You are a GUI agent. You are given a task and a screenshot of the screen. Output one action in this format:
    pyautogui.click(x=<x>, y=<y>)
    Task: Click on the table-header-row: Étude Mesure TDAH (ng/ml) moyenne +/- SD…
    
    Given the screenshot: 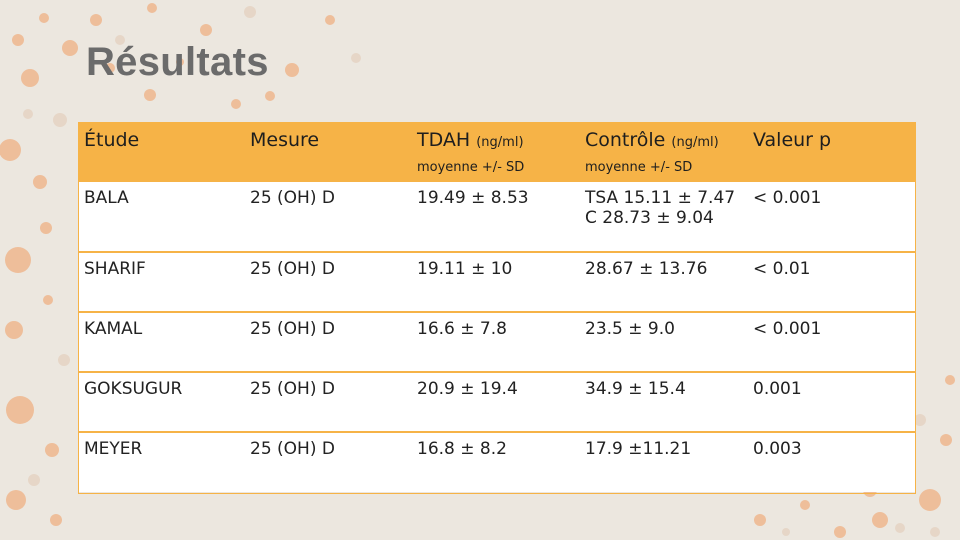 What is the action you would take?
    pyautogui.click(x=497, y=152)
    